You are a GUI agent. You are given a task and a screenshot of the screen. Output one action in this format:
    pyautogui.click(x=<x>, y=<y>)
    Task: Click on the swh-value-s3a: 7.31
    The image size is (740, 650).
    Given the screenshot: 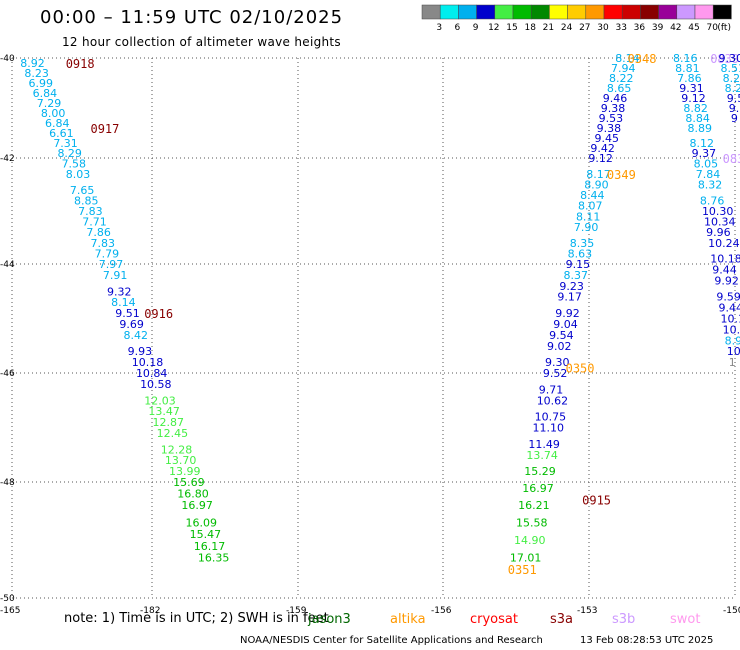 What is the action you would take?
    pyautogui.click(x=65, y=143)
    